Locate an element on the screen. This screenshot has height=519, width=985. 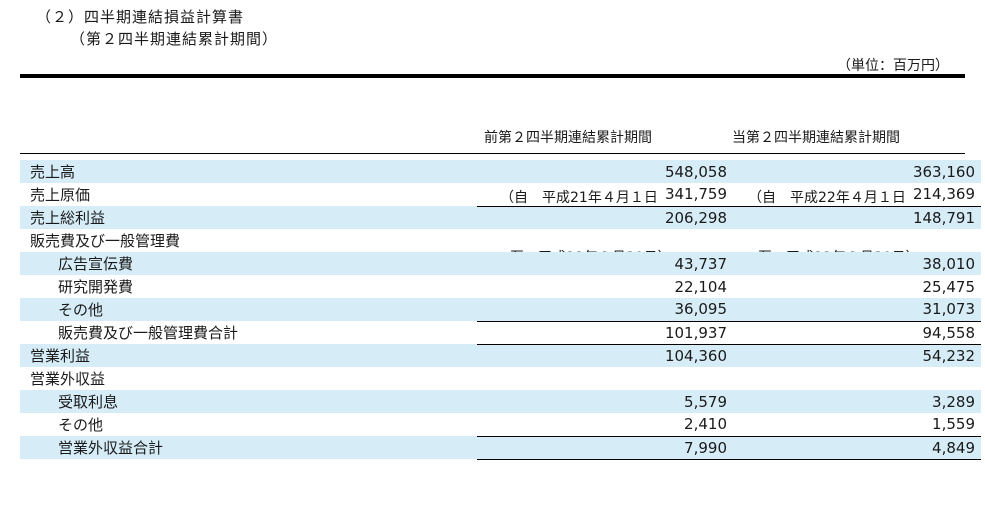
table-row: 営業外収益合計 7,990 4,849 is located at coordinates (500, 448).